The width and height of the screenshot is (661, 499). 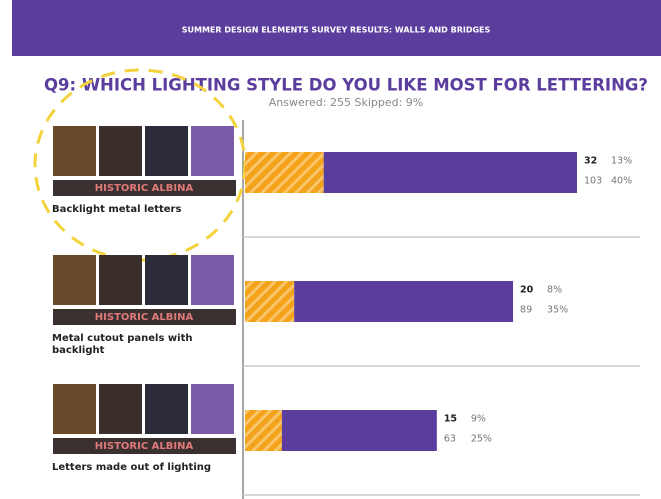 What do you see at coordinates (132, 467) in the screenshot?
I see `category-label: Letters made out of lighting` at bounding box center [132, 467].